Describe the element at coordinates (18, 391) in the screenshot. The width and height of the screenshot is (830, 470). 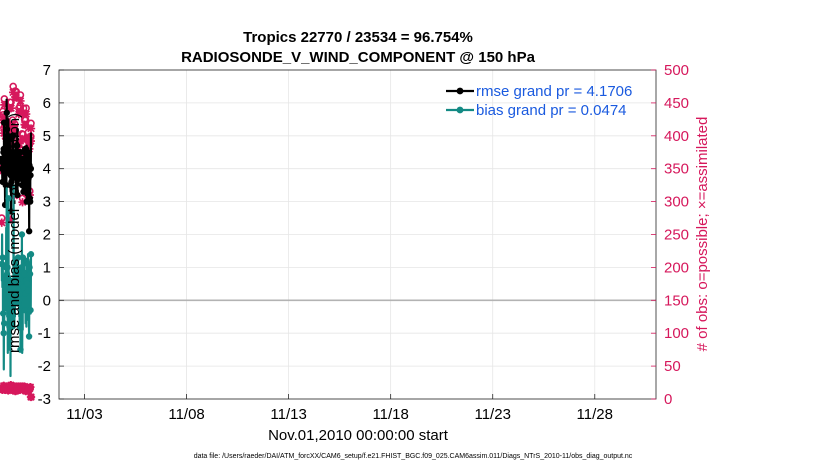
I see `series-assimilated-bottom-` at that location.